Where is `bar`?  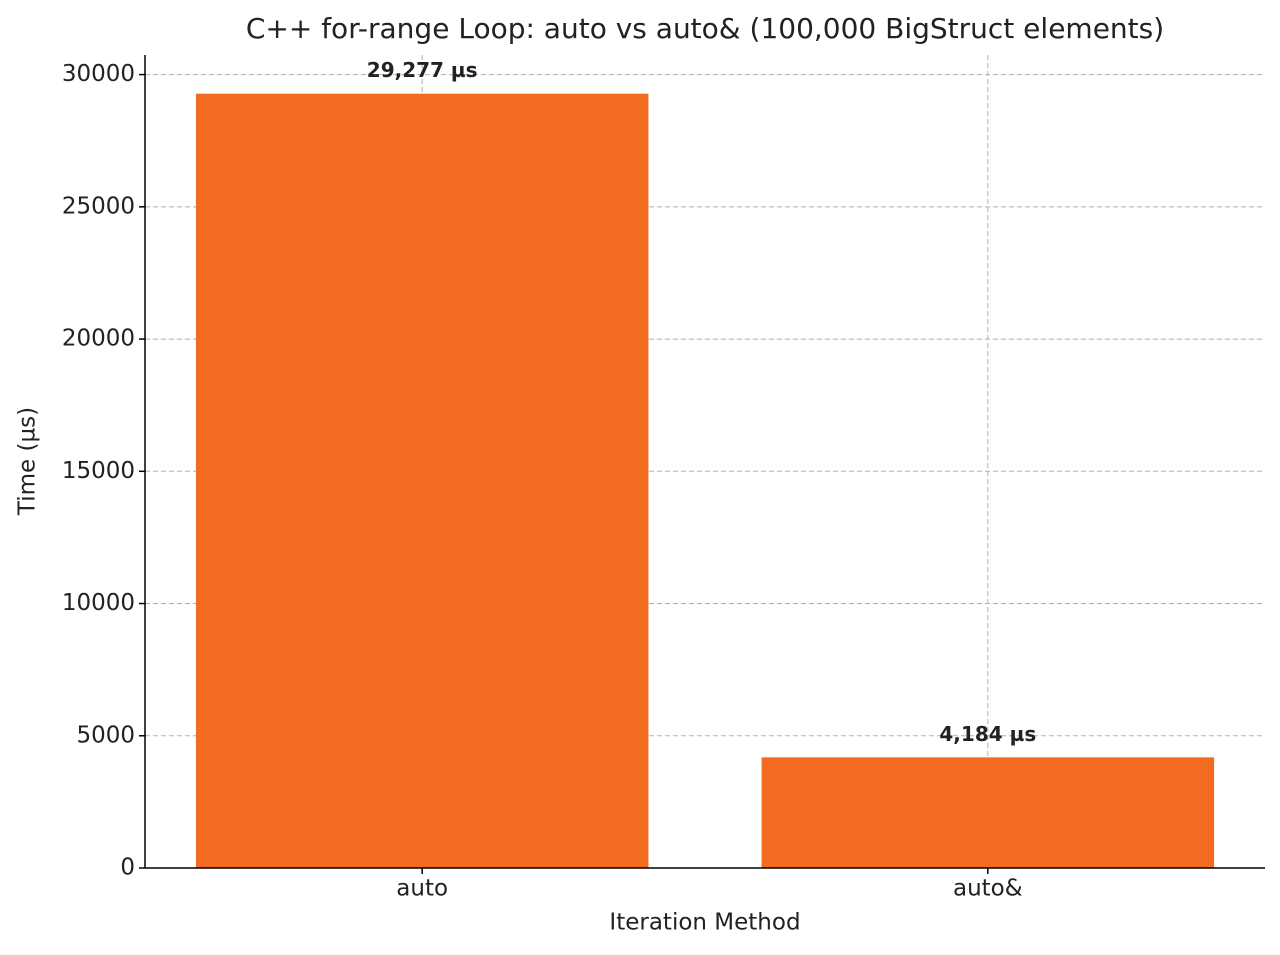 bar is located at coordinates (988, 812).